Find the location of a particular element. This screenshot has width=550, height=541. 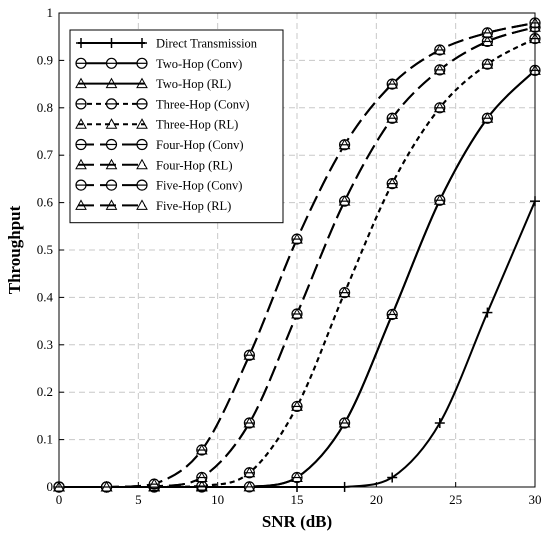

y-tick-label: 0.6 is located at coordinates (45, 202).